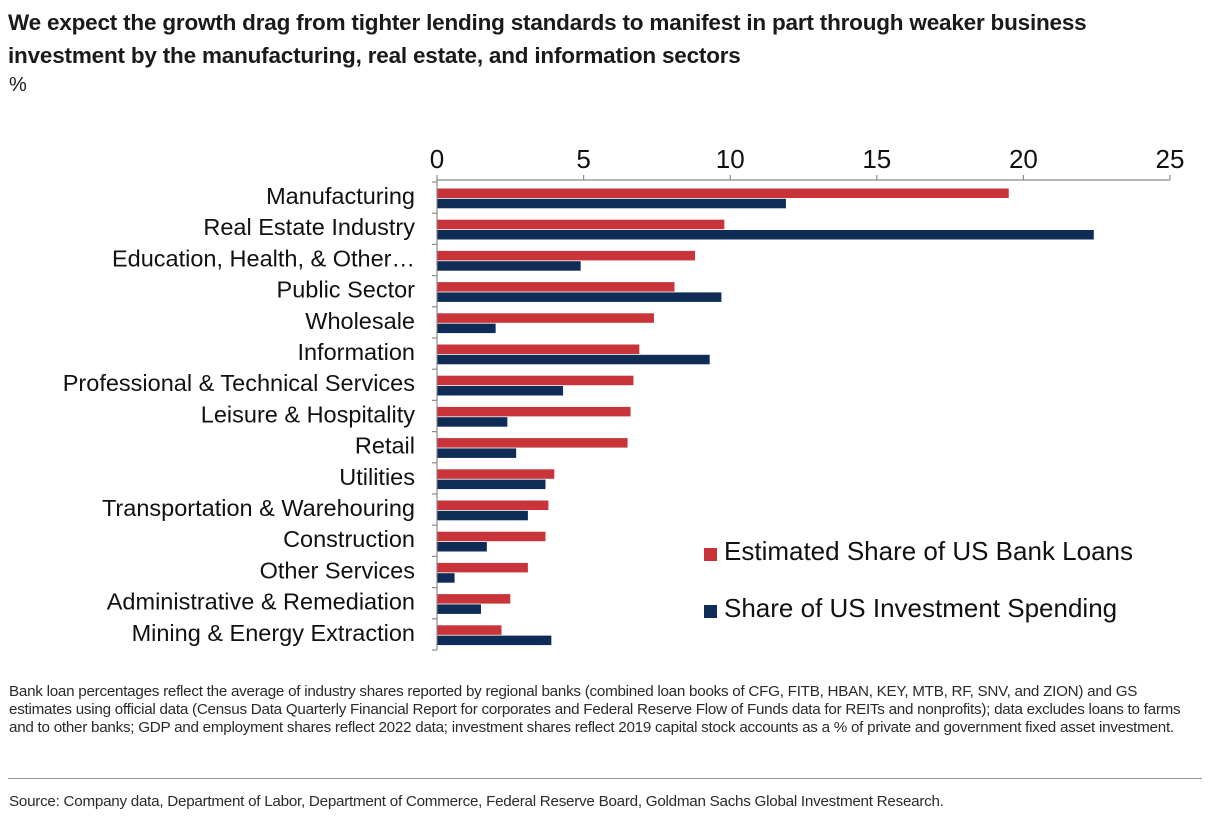 The image size is (1210, 820). What do you see at coordinates (261, 602) in the screenshot?
I see `category-label: Administrative & Remediation` at bounding box center [261, 602].